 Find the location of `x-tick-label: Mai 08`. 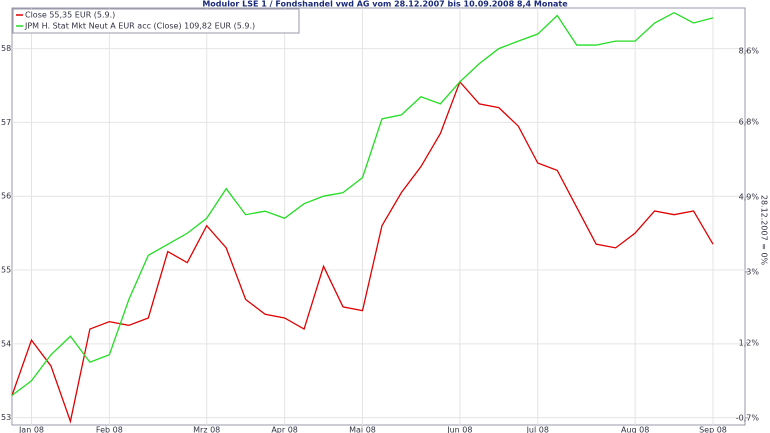

x-tick-label: Mai 08 is located at coordinates (362, 429).